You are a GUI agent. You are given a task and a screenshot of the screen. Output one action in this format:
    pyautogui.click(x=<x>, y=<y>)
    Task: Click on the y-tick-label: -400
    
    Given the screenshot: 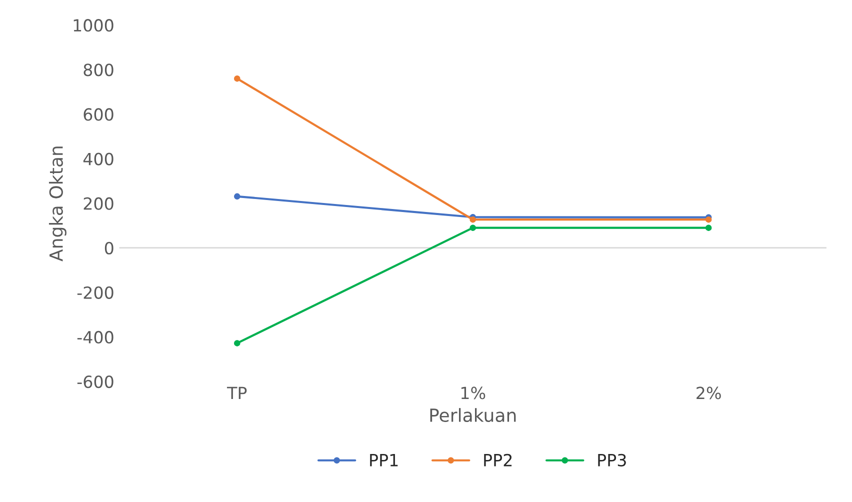 What is the action you would take?
    pyautogui.click(x=95, y=337)
    